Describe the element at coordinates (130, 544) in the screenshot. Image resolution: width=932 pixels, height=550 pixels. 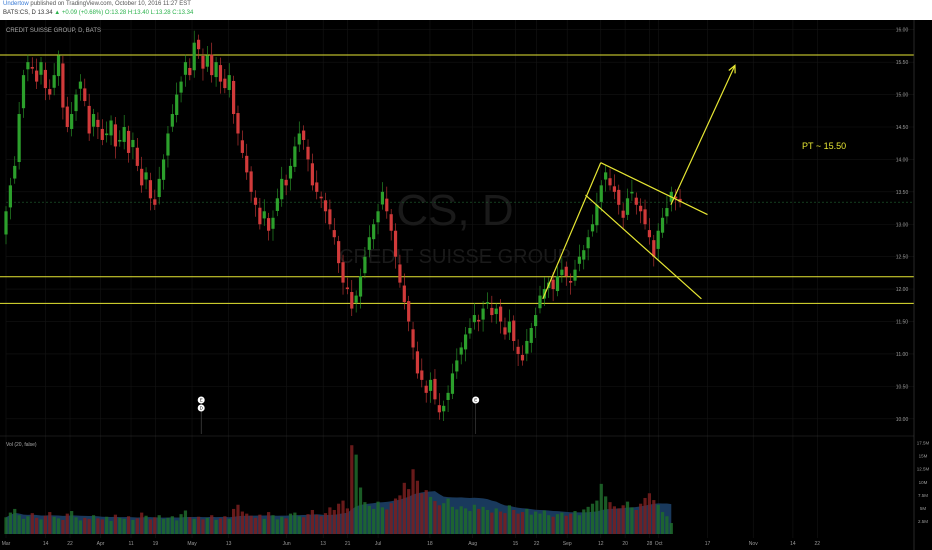
I see `time-tick-label: 11` at that location.